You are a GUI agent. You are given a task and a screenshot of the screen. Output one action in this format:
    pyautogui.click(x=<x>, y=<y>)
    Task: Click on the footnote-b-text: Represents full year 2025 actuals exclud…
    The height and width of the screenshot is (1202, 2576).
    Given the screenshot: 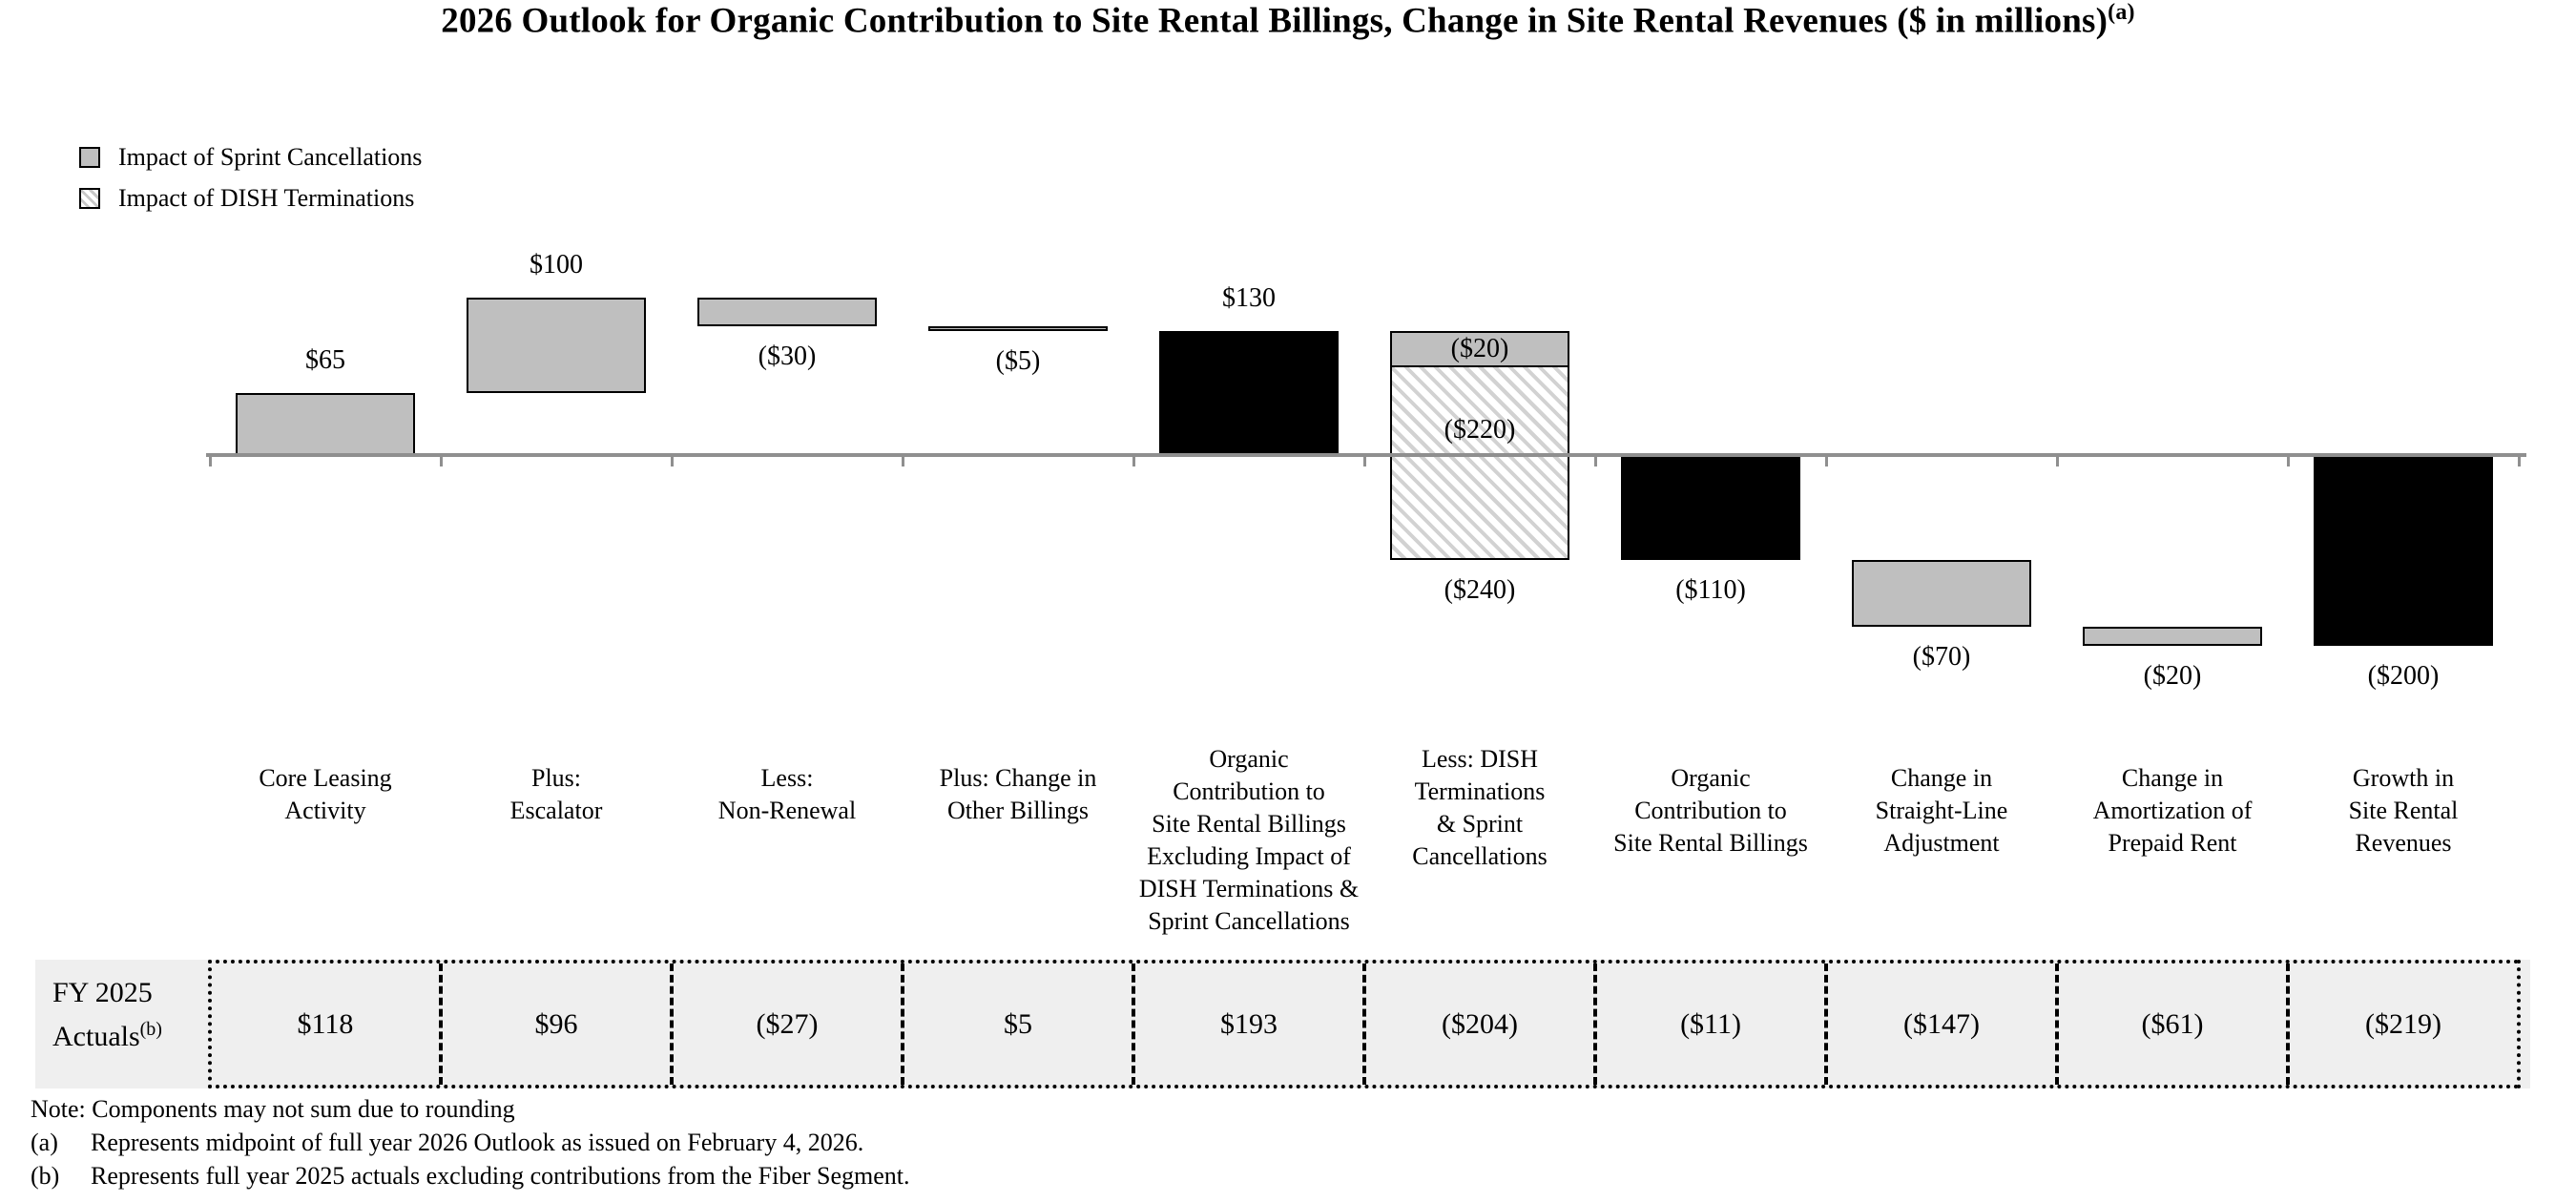 What is the action you would take?
    pyautogui.click(x=500, y=1176)
    